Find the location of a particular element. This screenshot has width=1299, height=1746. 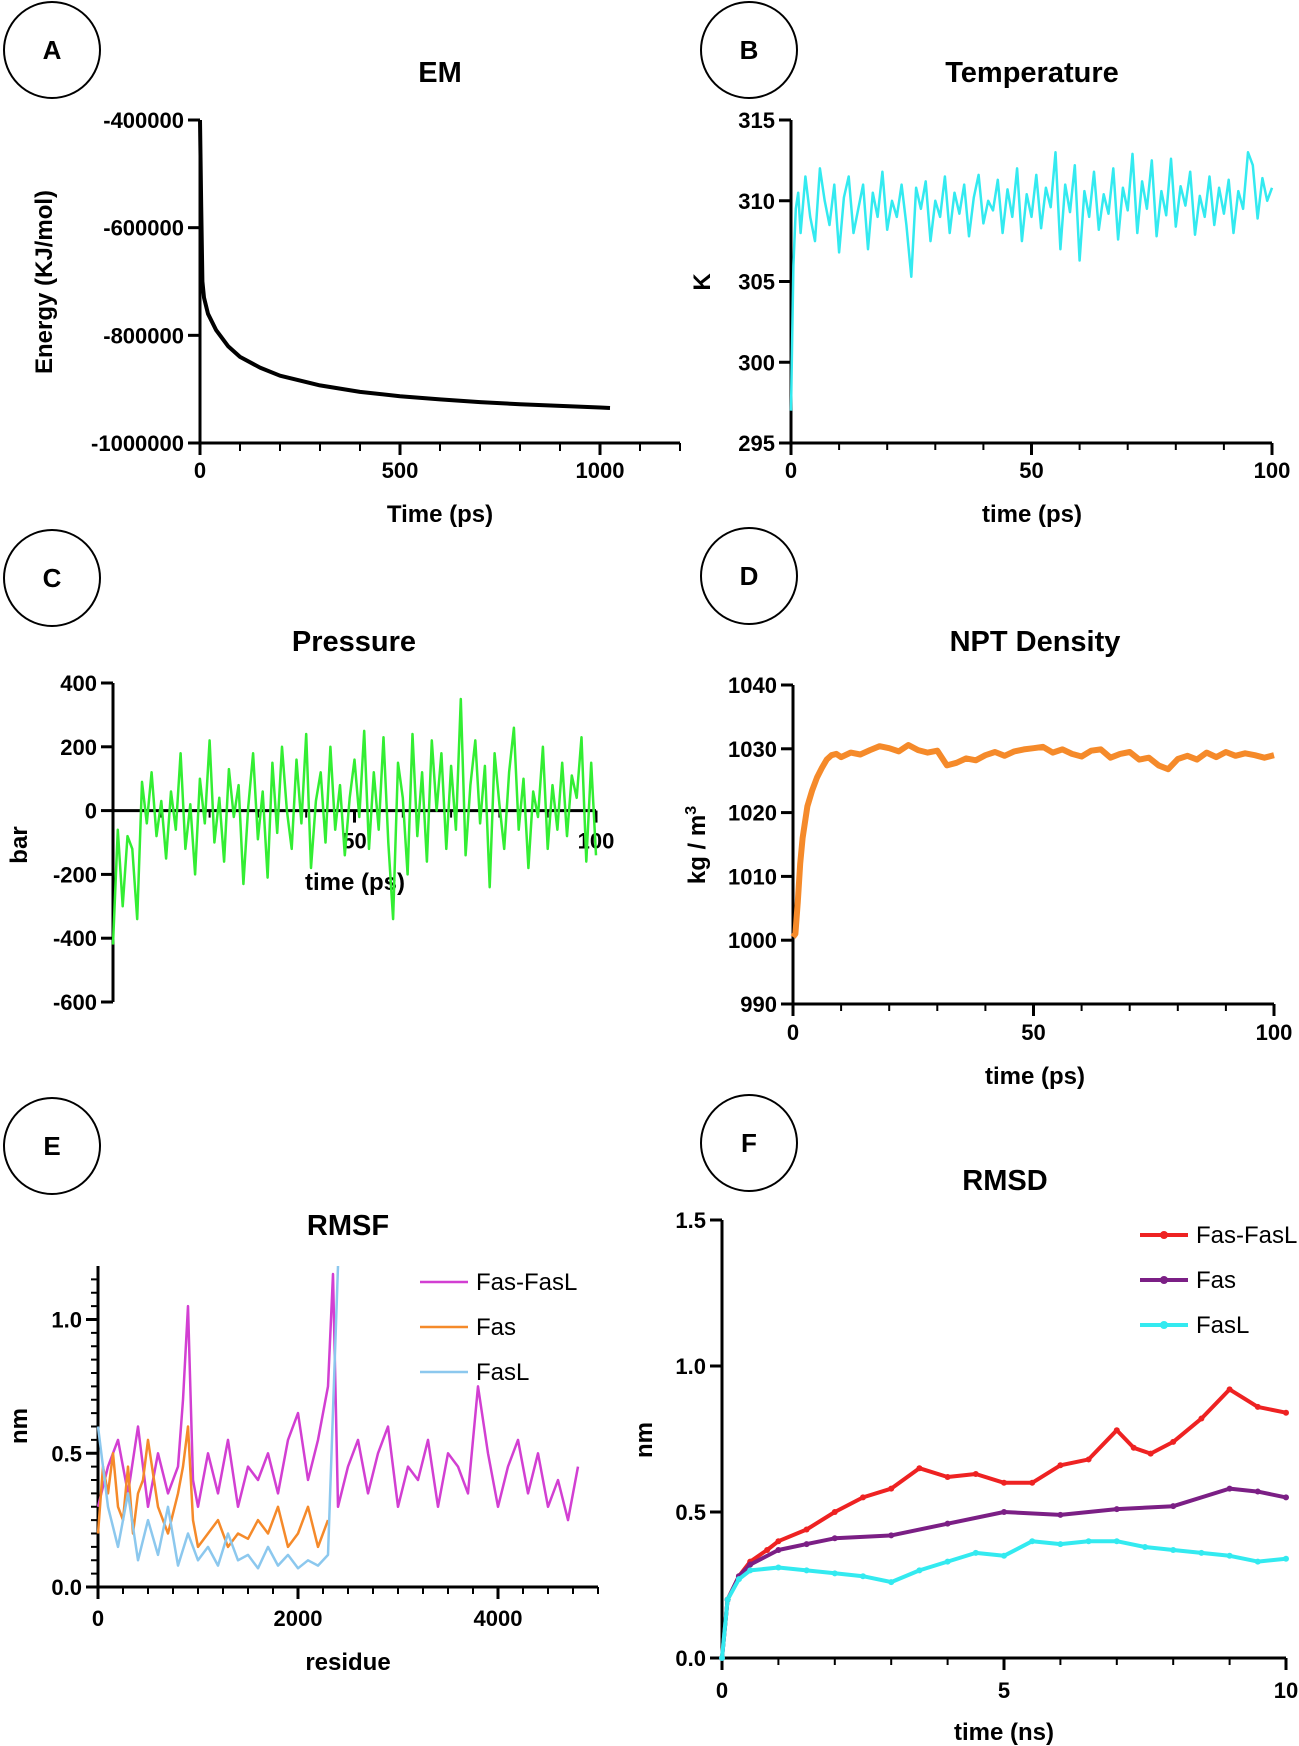

x-tick-label: 4000 is located at coordinates (498, 1618).